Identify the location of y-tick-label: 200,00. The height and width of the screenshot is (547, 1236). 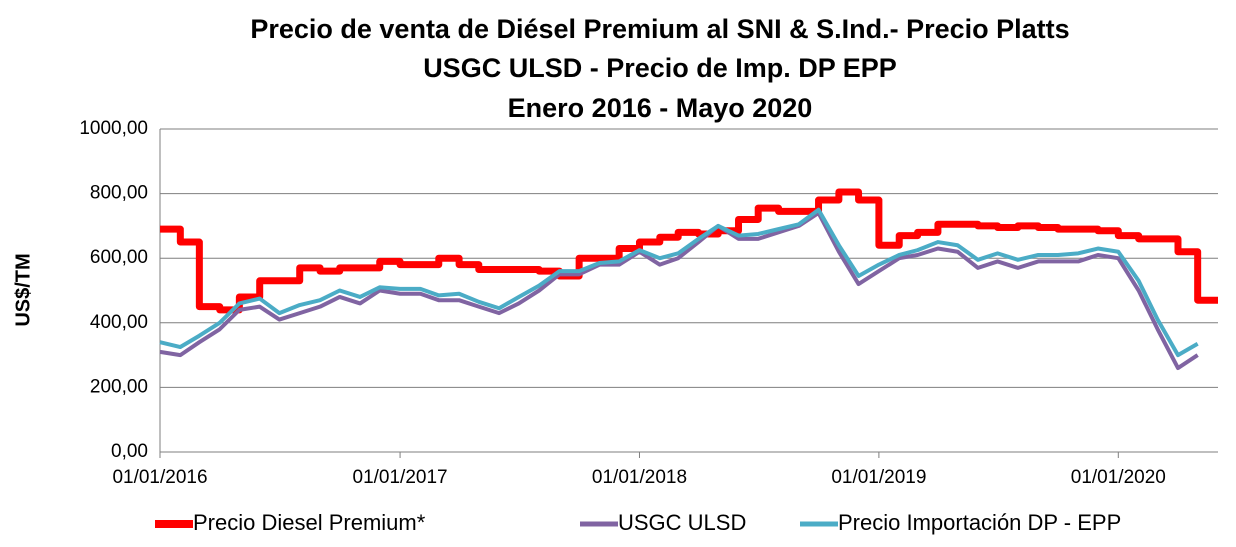
(119, 386).